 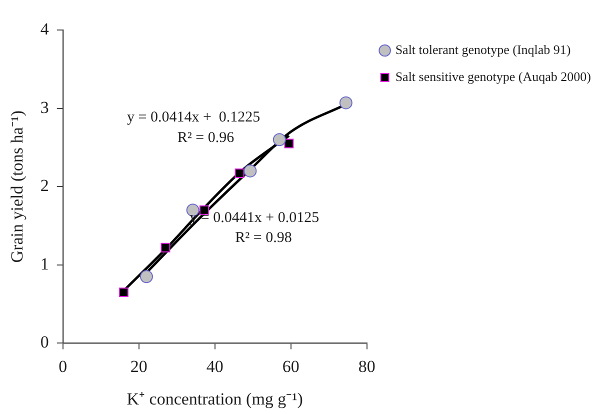 I want to click on x-axis-title: K⁺ concentration (mg g⁻¹), so click(x=214, y=398).